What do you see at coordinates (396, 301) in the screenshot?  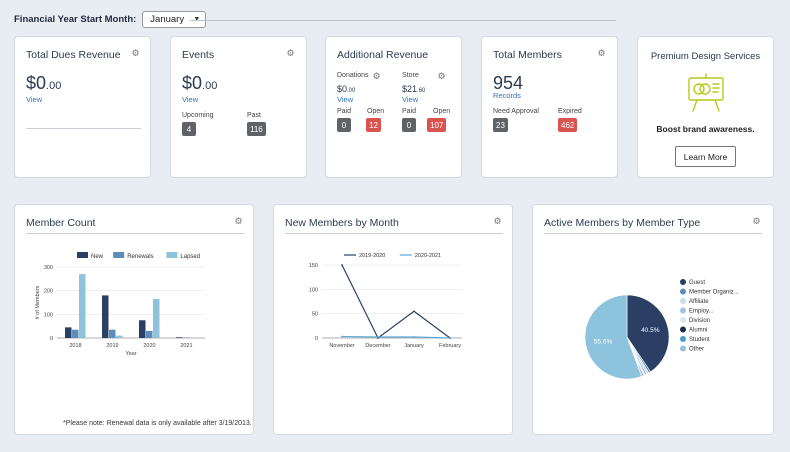 I see `series-line` at bounding box center [396, 301].